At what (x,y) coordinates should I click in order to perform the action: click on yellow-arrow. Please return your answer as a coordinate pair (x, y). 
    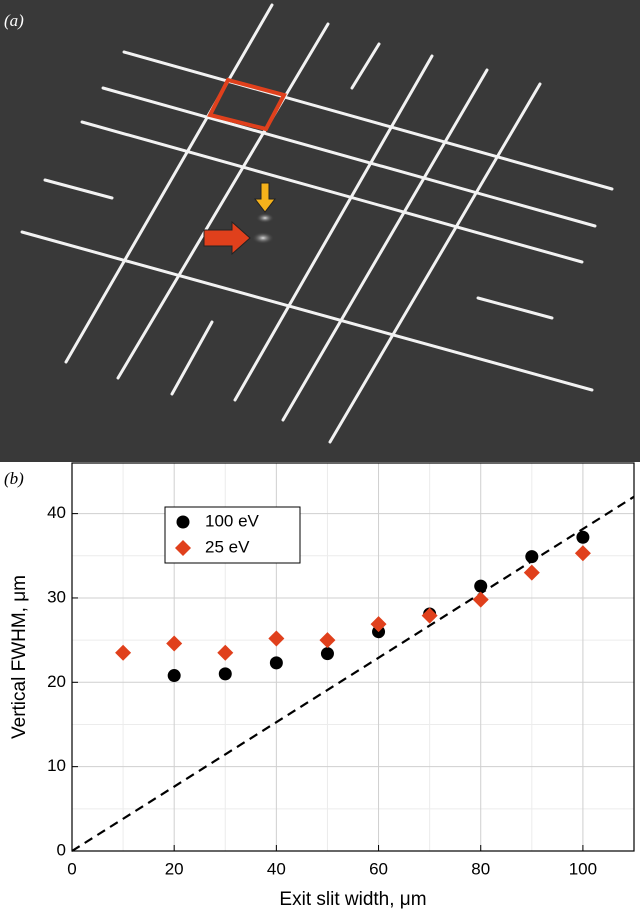
    Looking at the image, I should click on (265, 197).